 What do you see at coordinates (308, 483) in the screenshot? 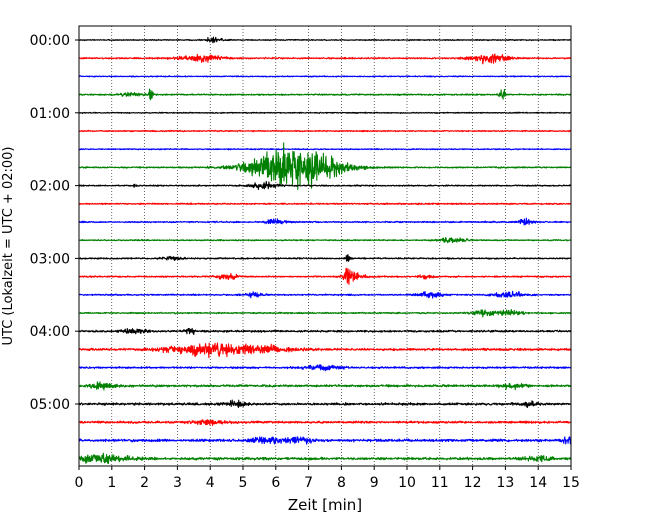
I see `x-tick-label: 7` at bounding box center [308, 483].